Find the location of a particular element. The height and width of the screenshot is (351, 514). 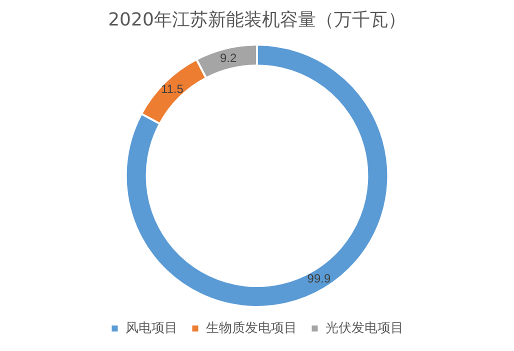

data-label: 9.2 is located at coordinates (229, 57).